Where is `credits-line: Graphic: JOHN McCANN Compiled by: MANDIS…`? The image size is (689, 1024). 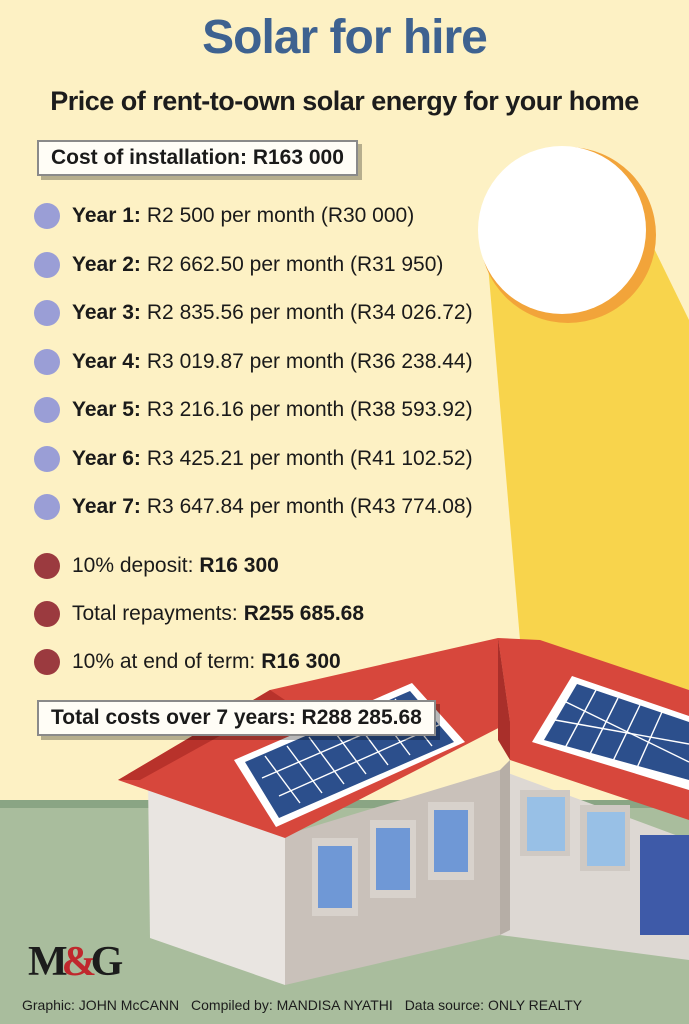
credits-line: Graphic: JOHN McCANN Compiled by: MANDIS… is located at coordinates (302, 1005).